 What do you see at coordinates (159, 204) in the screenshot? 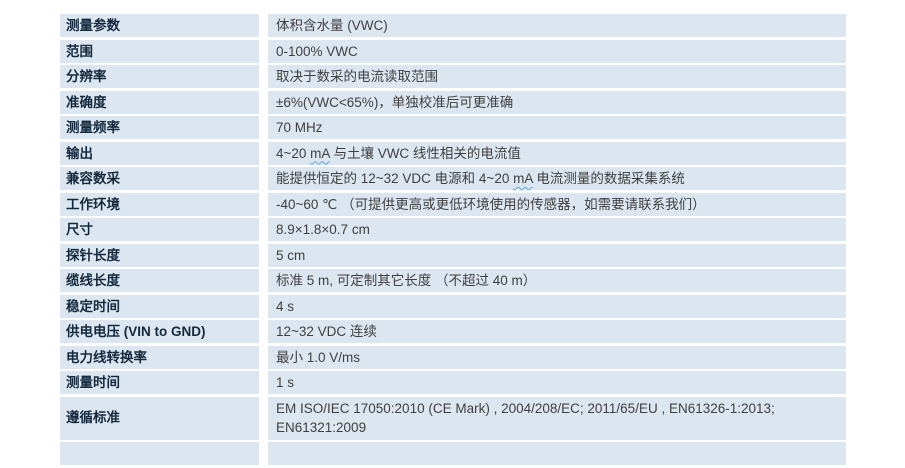
I see `row-label: 工作环境` at bounding box center [159, 204].